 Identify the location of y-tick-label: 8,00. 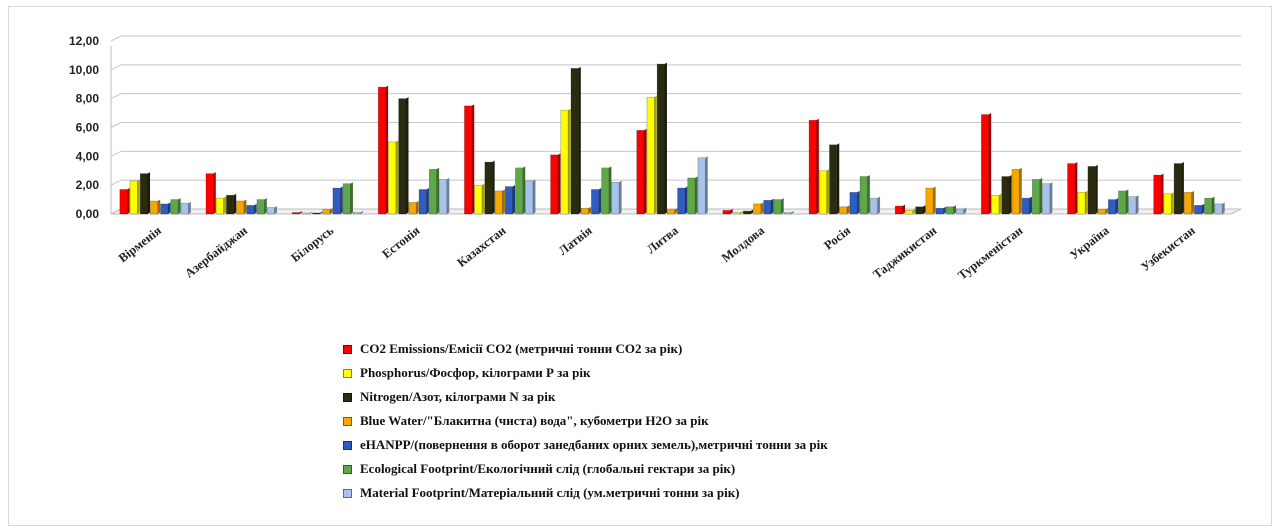
(88, 99).